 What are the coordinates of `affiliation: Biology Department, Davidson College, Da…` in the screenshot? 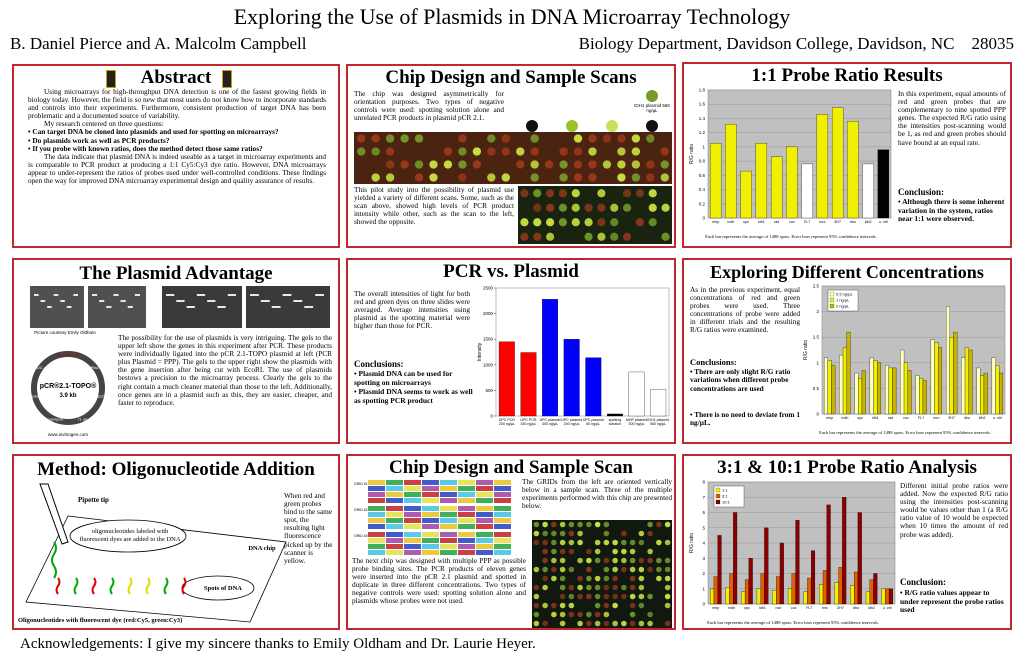 It's located at (796, 43).